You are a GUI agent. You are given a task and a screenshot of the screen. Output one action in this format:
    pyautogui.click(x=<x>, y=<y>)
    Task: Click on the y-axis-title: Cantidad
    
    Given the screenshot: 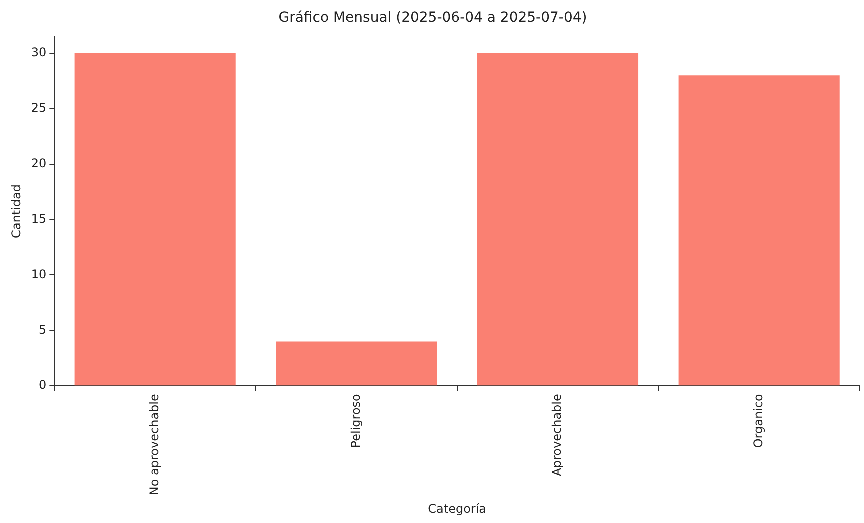 What is the action you would take?
    pyautogui.click(x=16, y=211)
    